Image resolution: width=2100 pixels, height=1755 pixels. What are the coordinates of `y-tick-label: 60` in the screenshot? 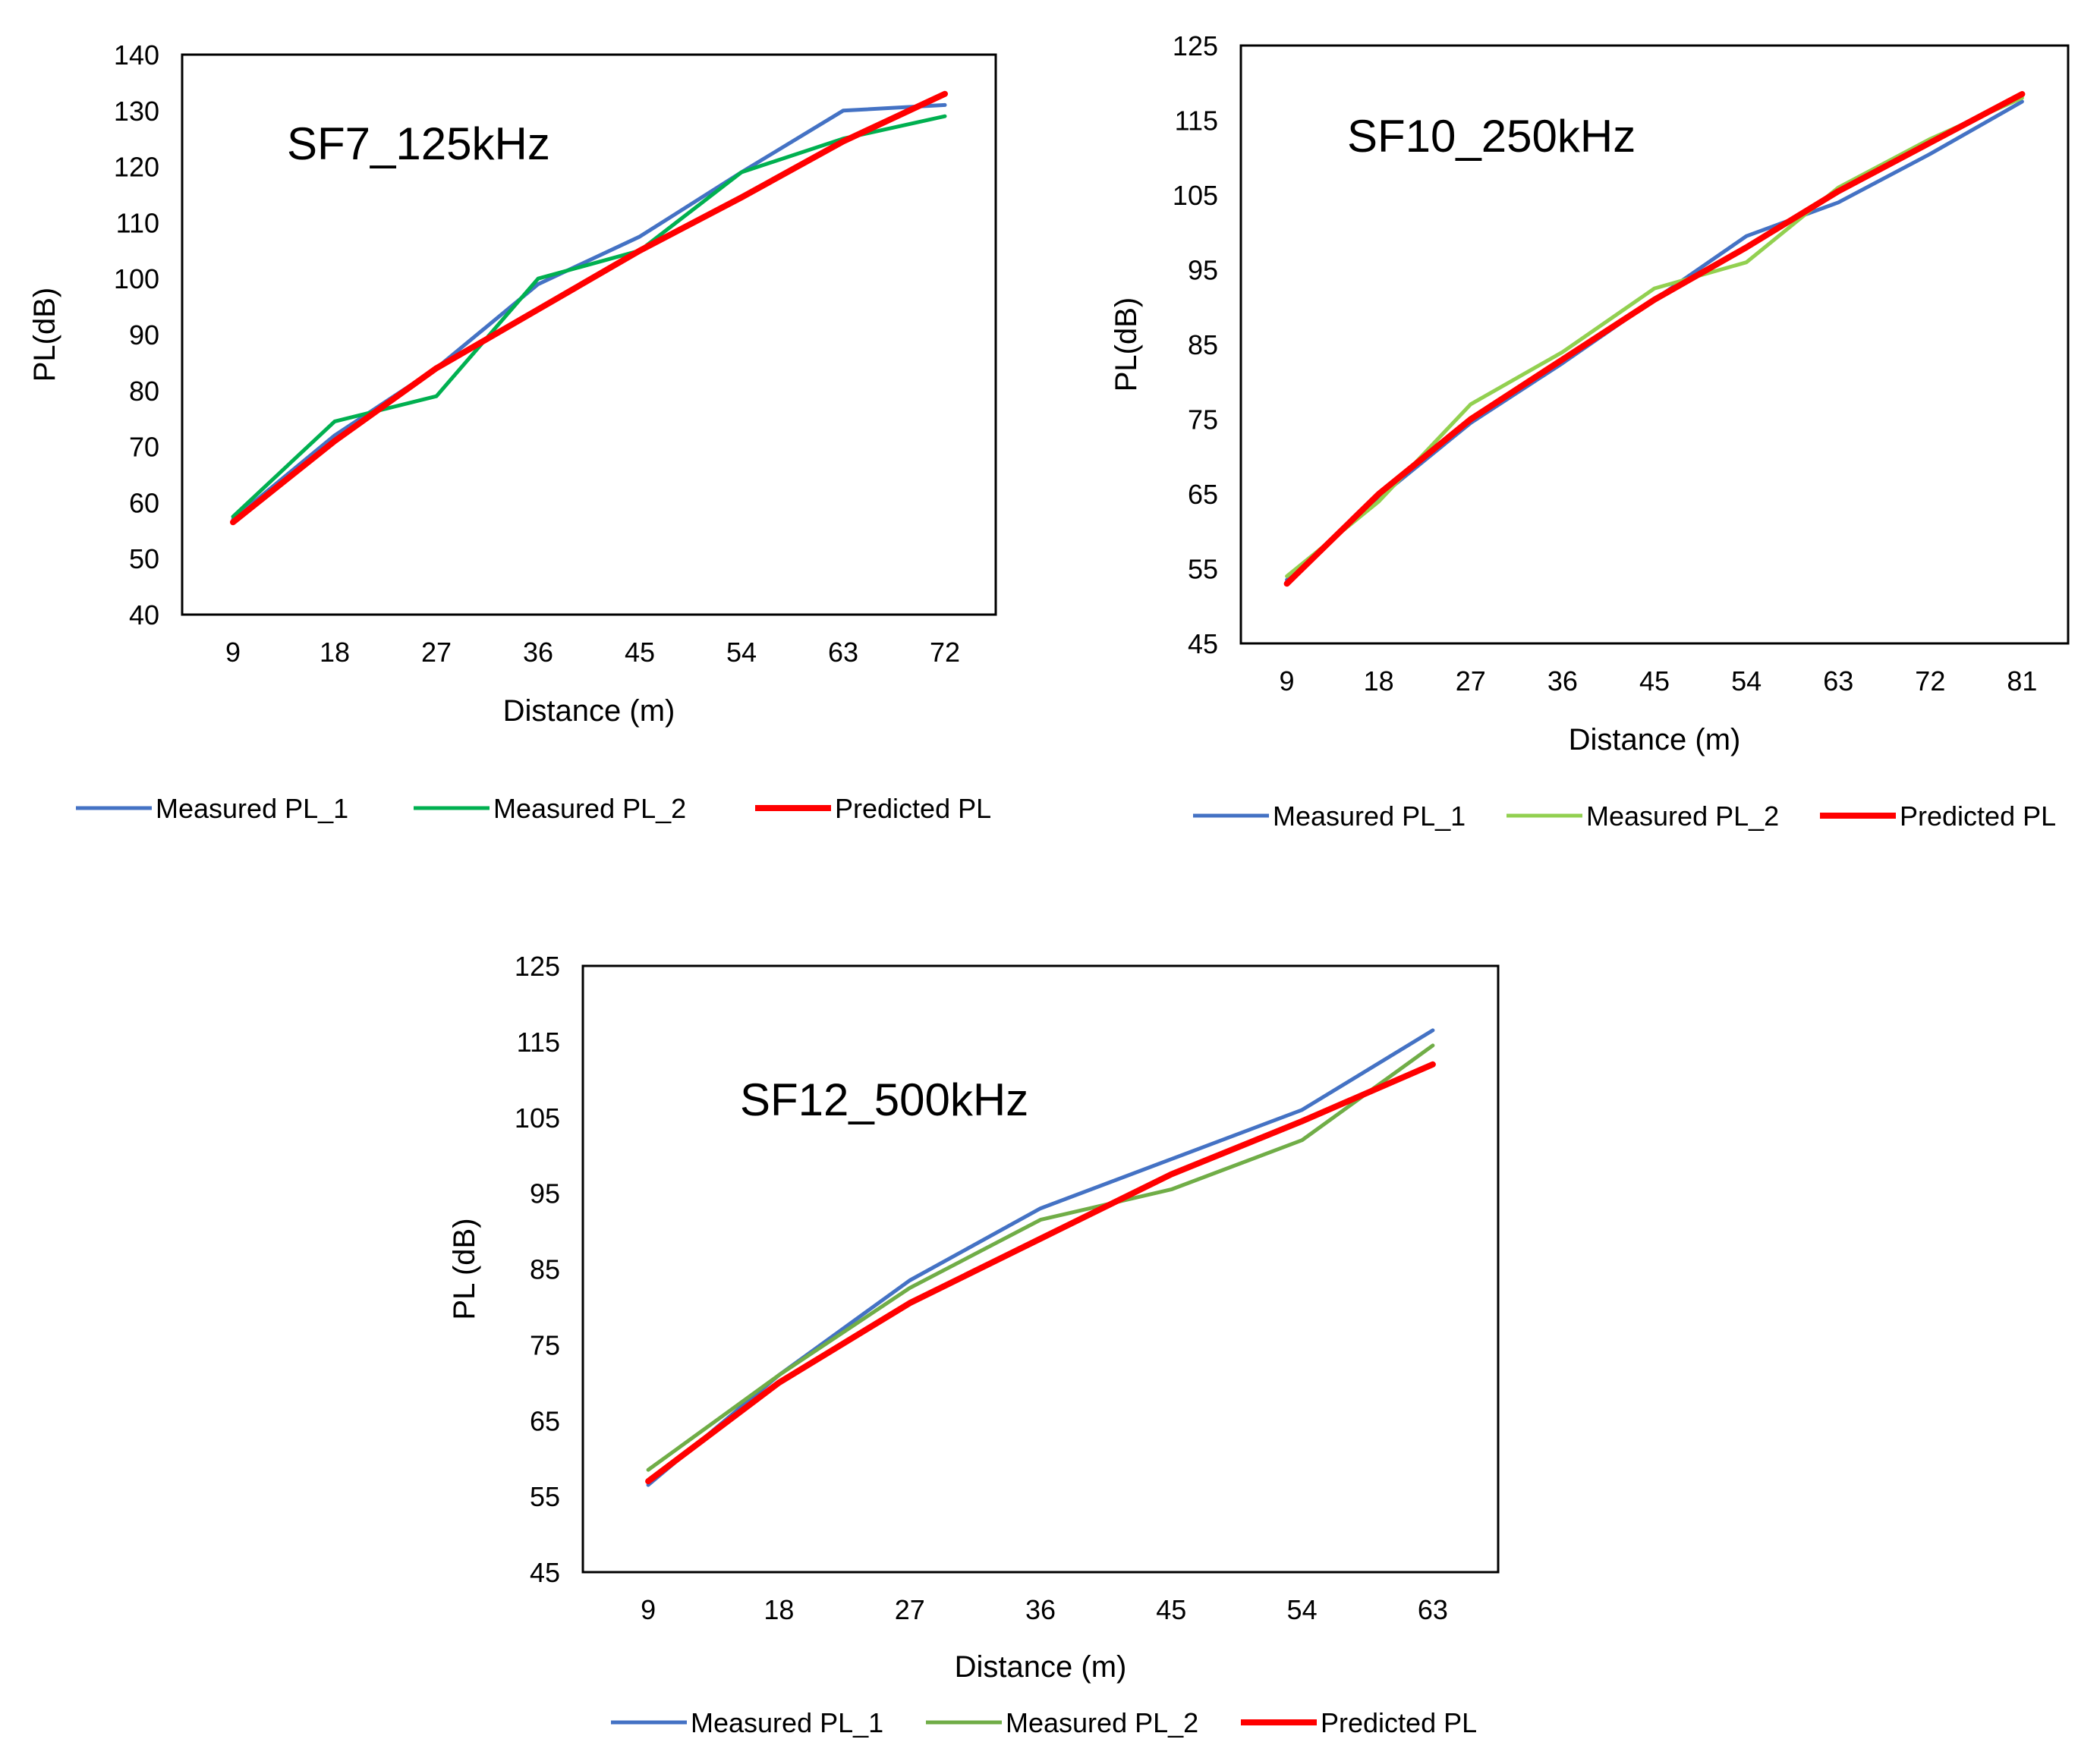 It's located at (144, 502).